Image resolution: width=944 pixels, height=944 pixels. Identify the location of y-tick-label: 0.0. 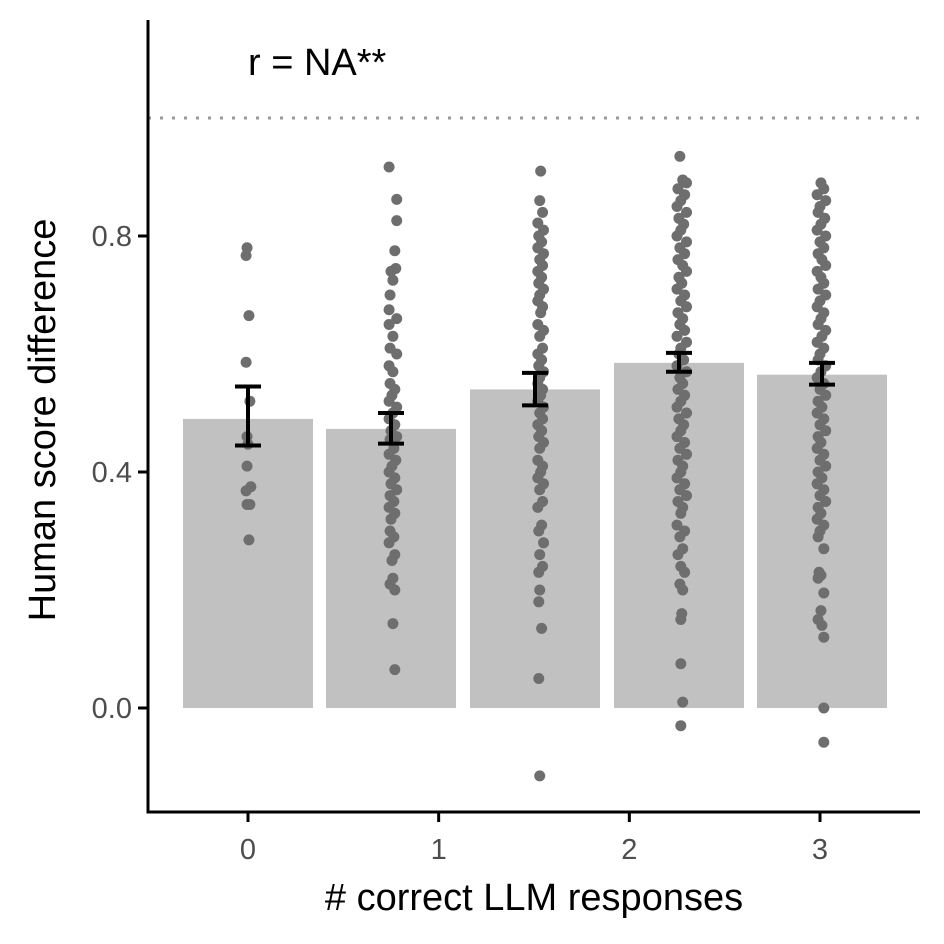
(112, 709).